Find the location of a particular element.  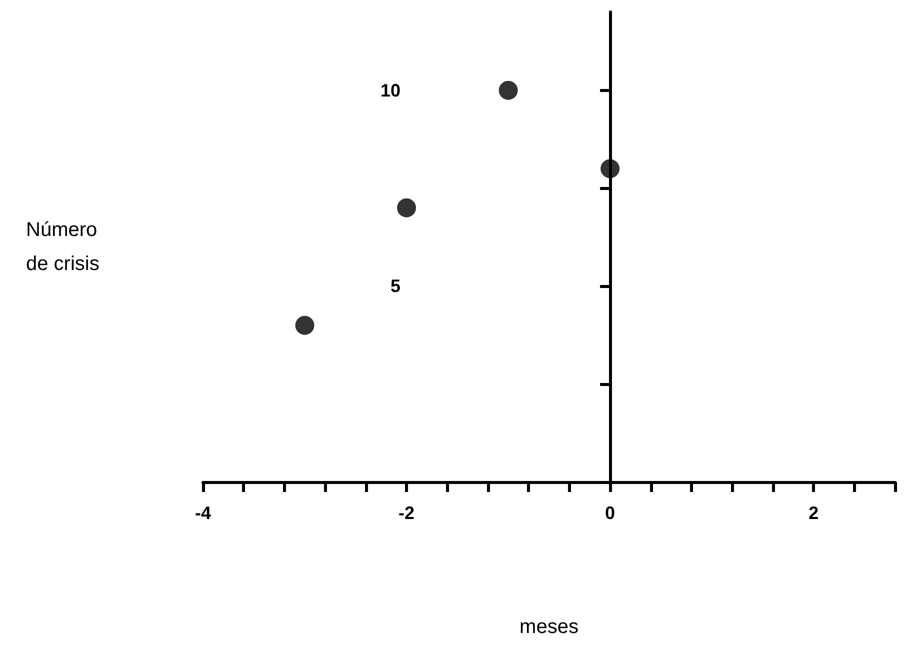

x-tick-label: -2 is located at coordinates (406, 513).